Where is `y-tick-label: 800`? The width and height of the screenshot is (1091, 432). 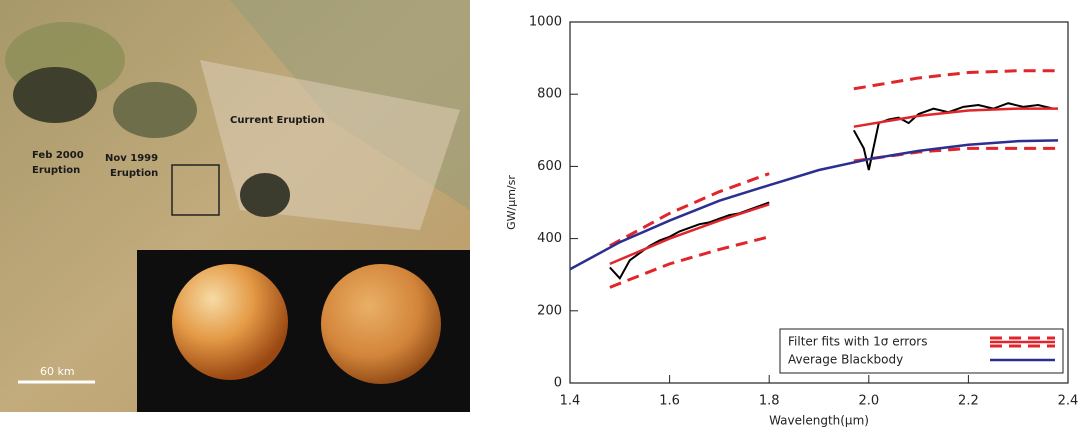
y-tick-label: 800 is located at coordinates (549, 94).